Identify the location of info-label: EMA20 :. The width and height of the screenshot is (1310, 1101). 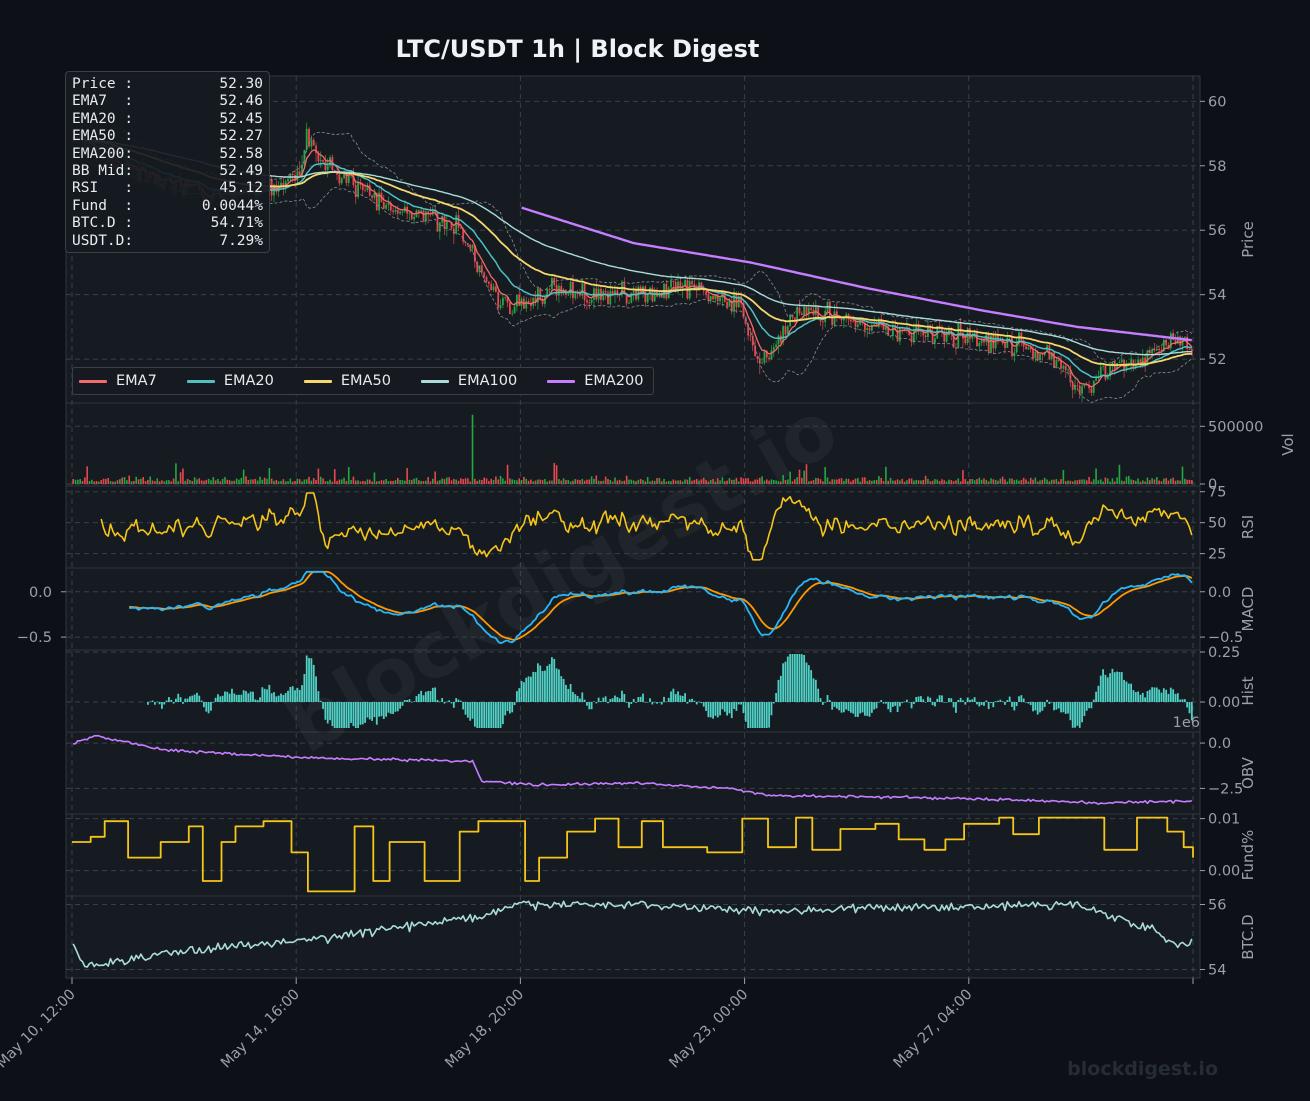
(103, 118).